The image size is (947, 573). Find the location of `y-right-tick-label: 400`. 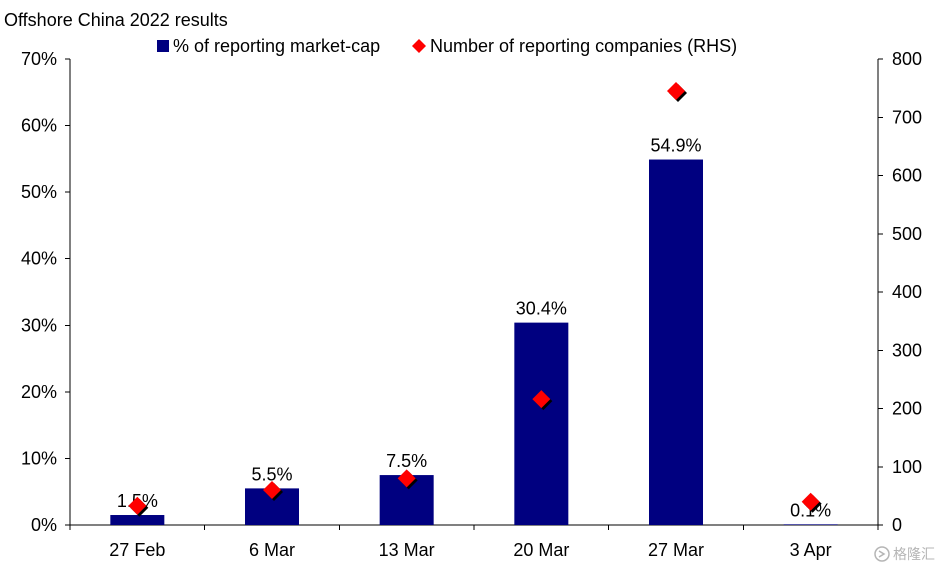

y-right-tick-label: 400 is located at coordinates (907, 292).